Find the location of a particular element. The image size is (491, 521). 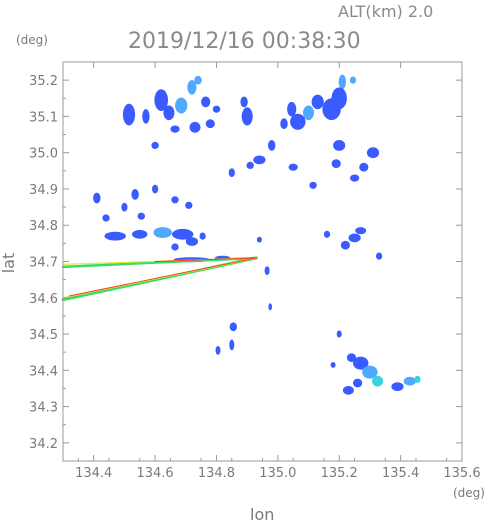

y-tick-label-5: 34.7 is located at coordinates (43, 263).